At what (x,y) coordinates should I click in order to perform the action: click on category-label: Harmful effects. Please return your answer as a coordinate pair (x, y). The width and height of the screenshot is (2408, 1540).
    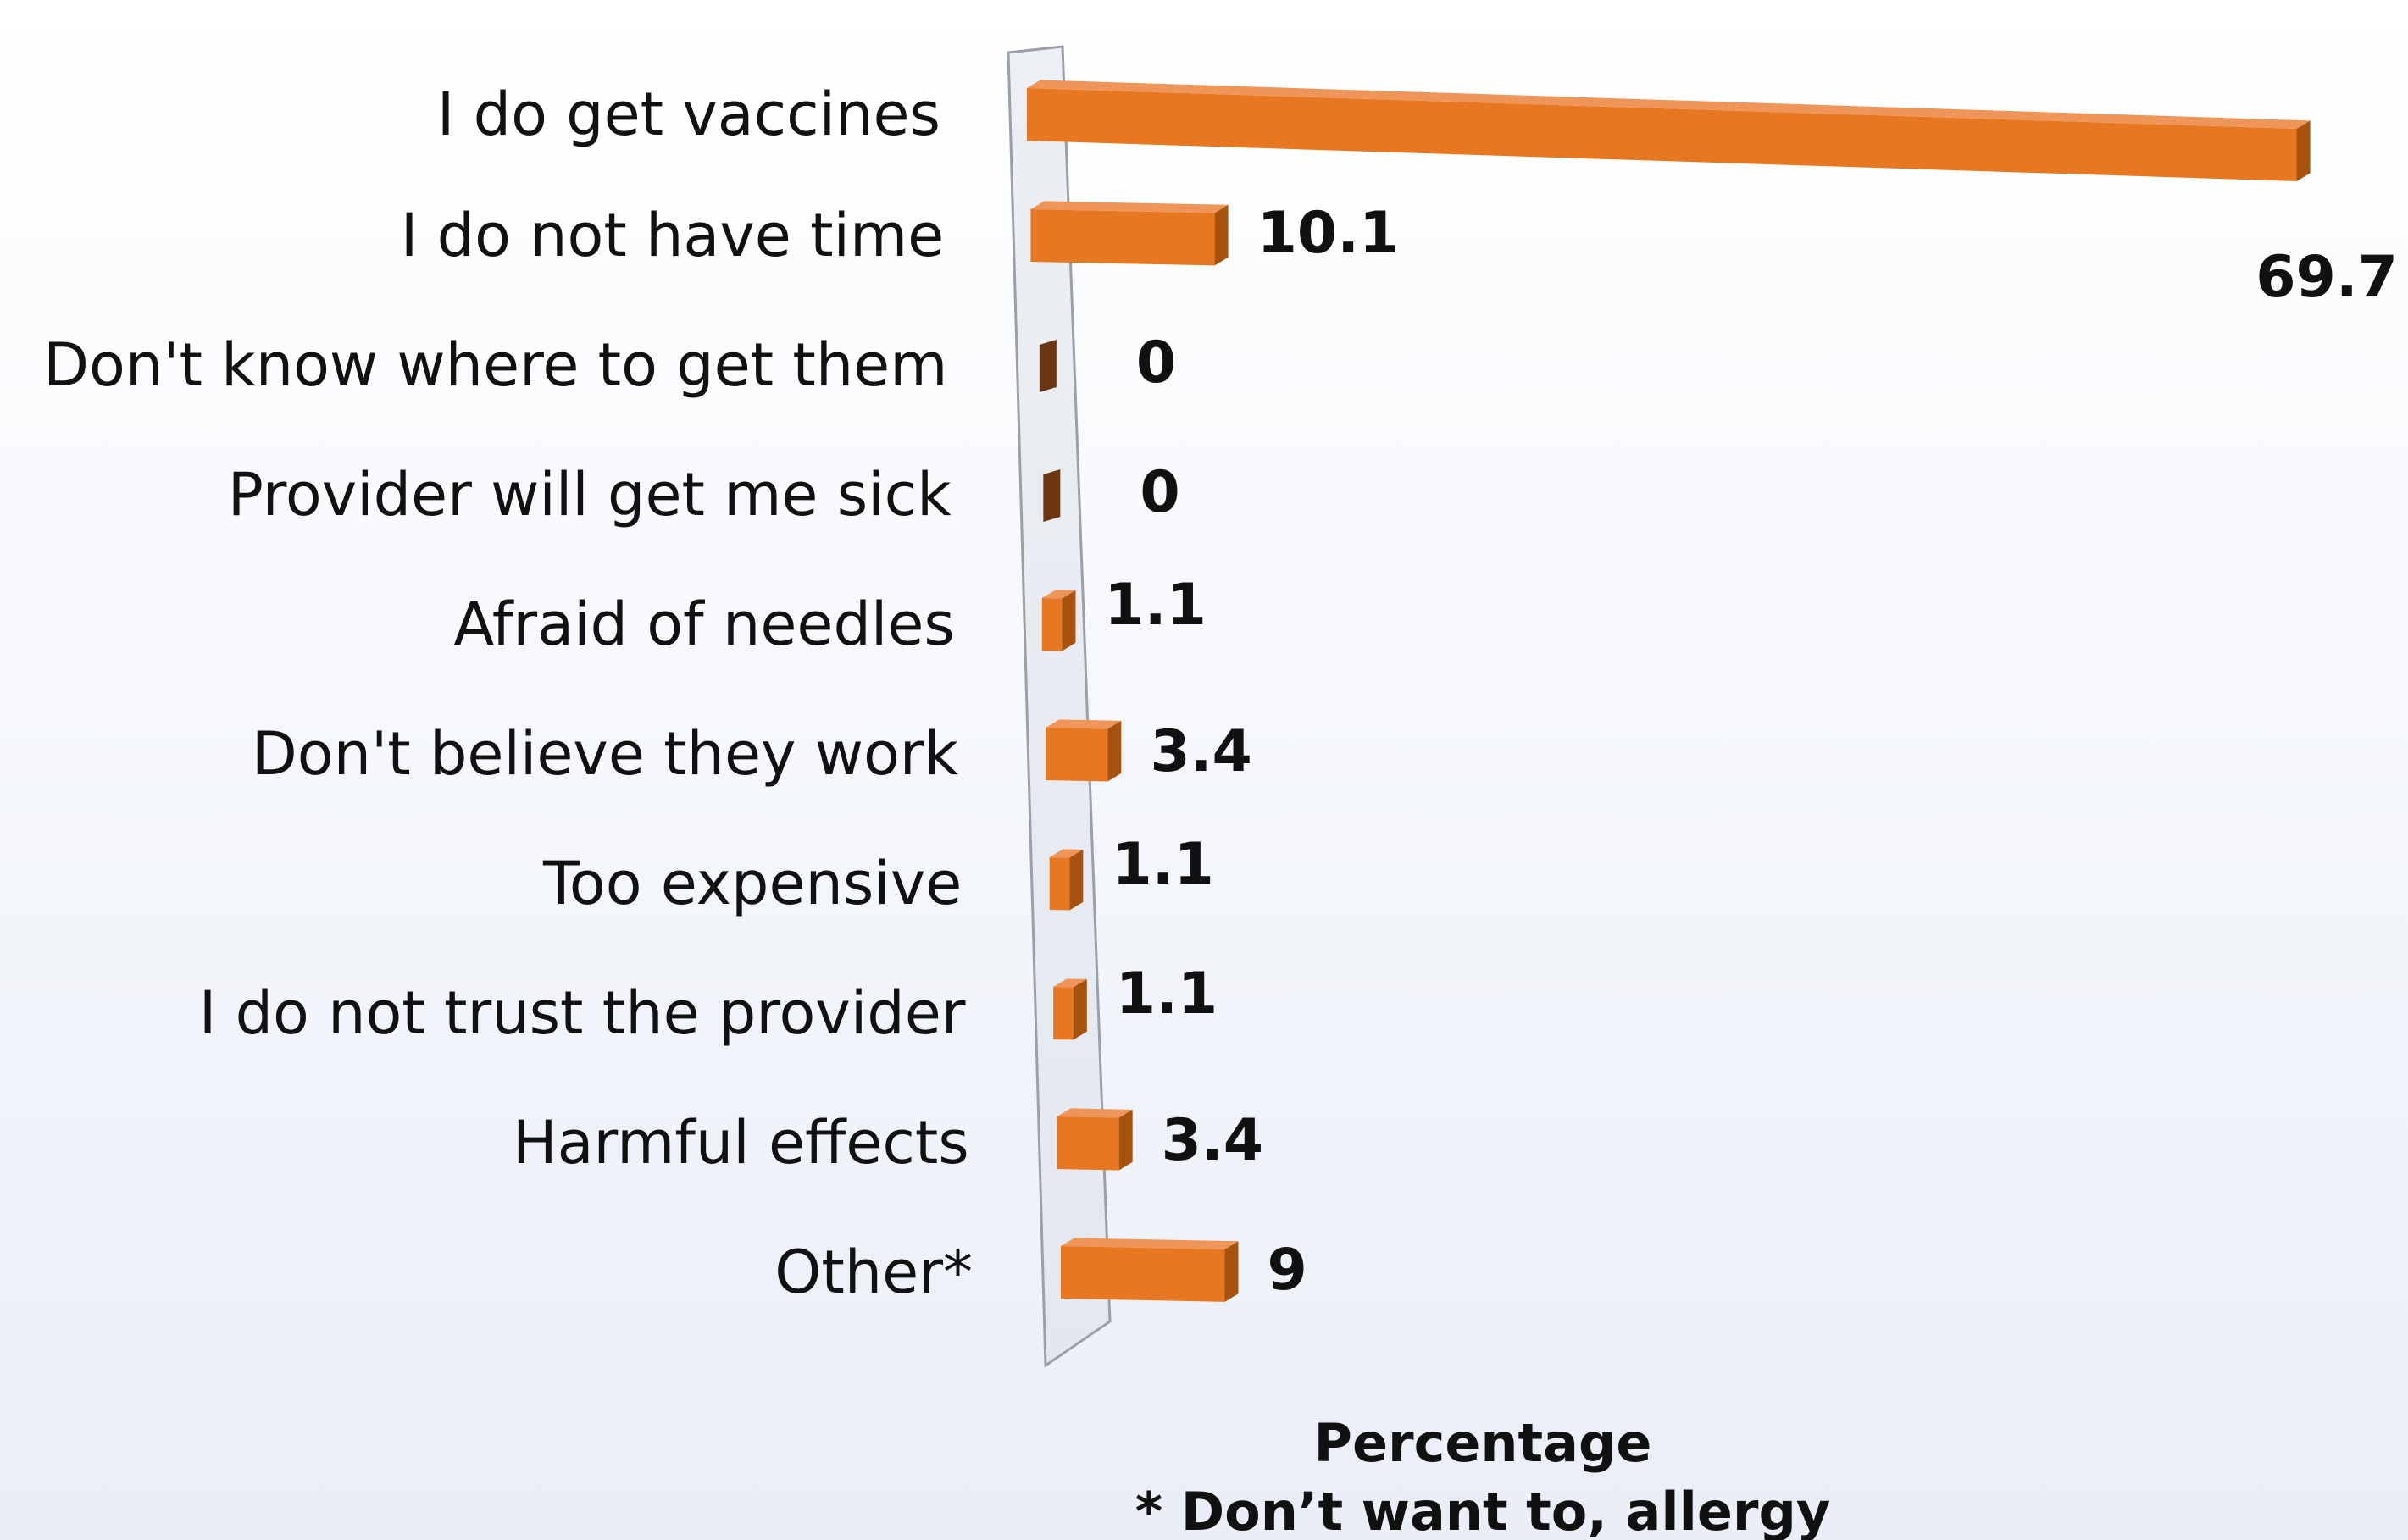
    Looking at the image, I should click on (741, 1142).